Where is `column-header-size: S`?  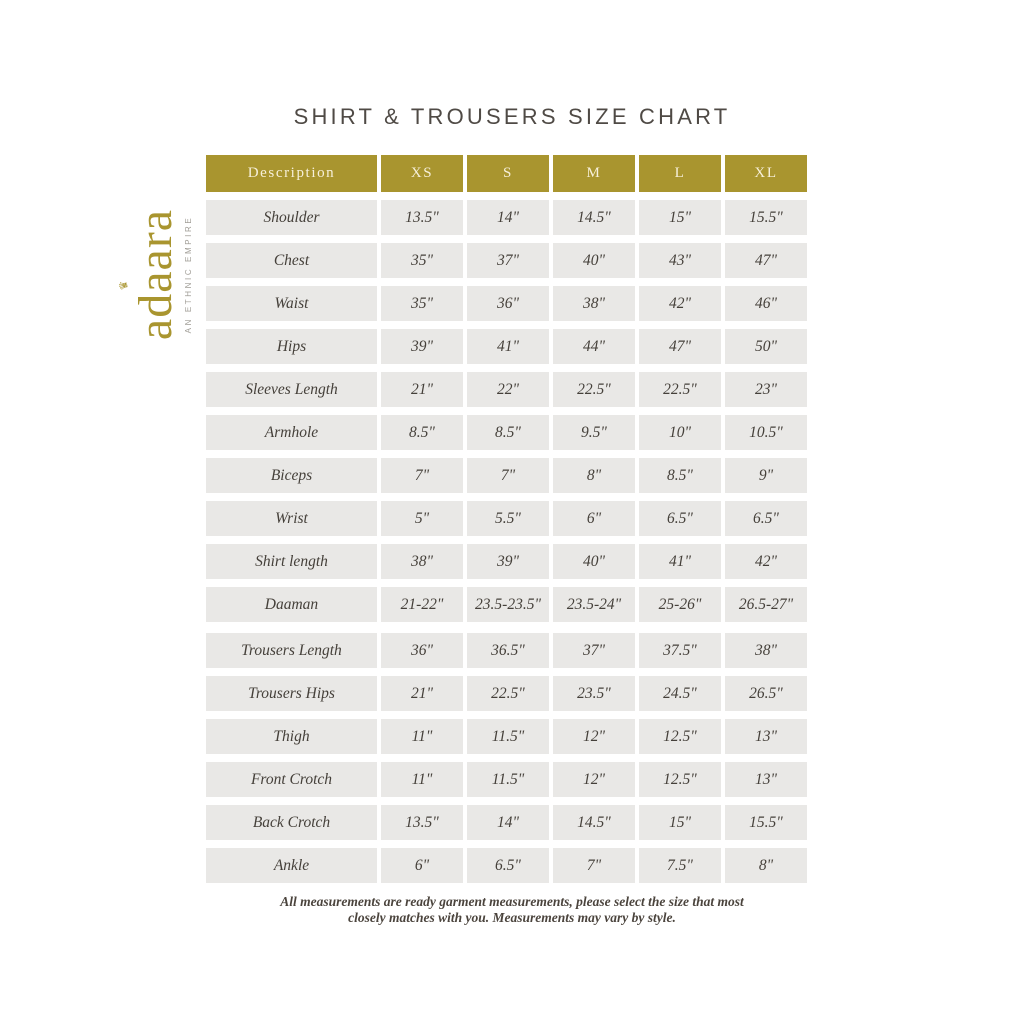
column-header-size: S is located at coordinates (508, 173).